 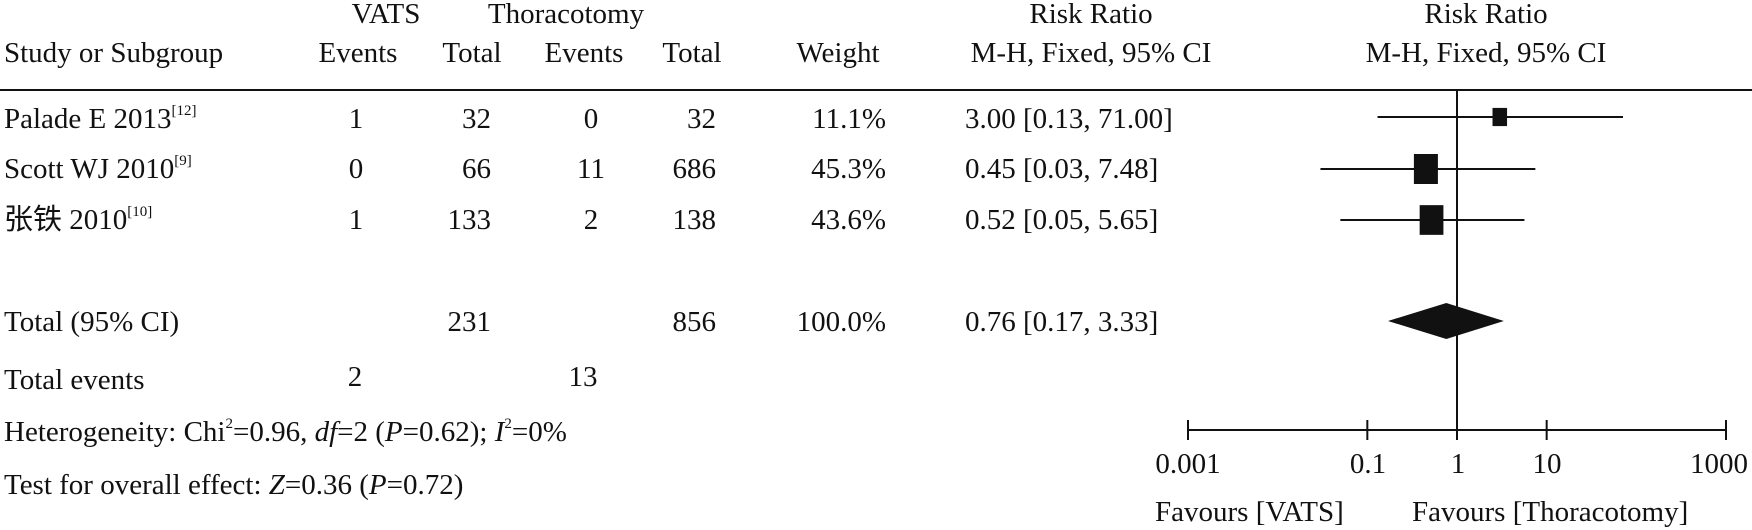 I want to click on study-weight: 43.6%, so click(x=848, y=220).